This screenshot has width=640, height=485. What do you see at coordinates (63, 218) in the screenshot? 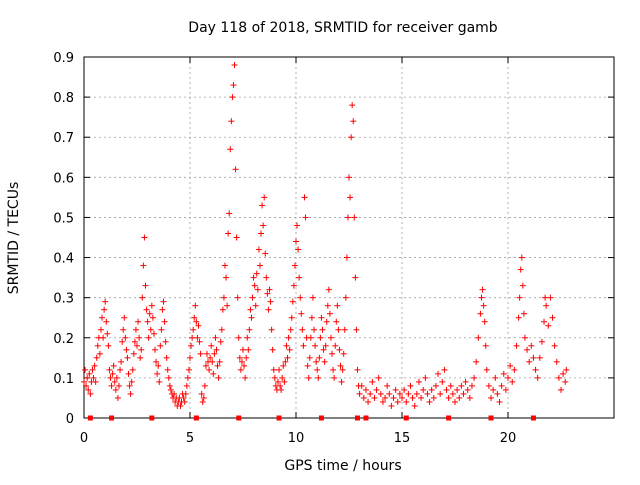
I see `y-tick-label: 0.5` at bounding box center [63, 218].